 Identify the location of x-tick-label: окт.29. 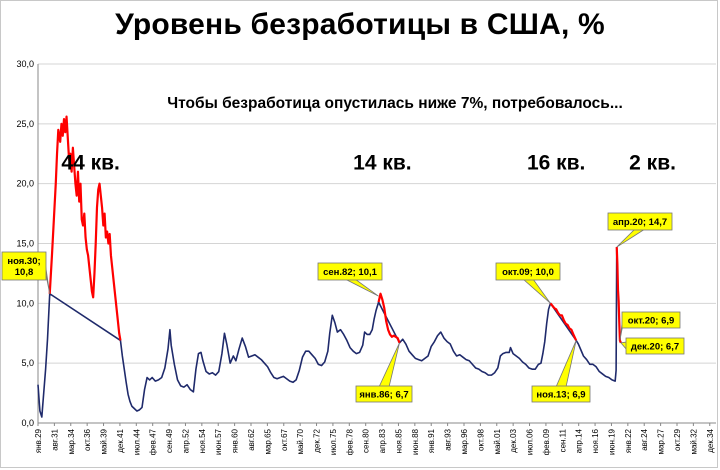
(677, 439).